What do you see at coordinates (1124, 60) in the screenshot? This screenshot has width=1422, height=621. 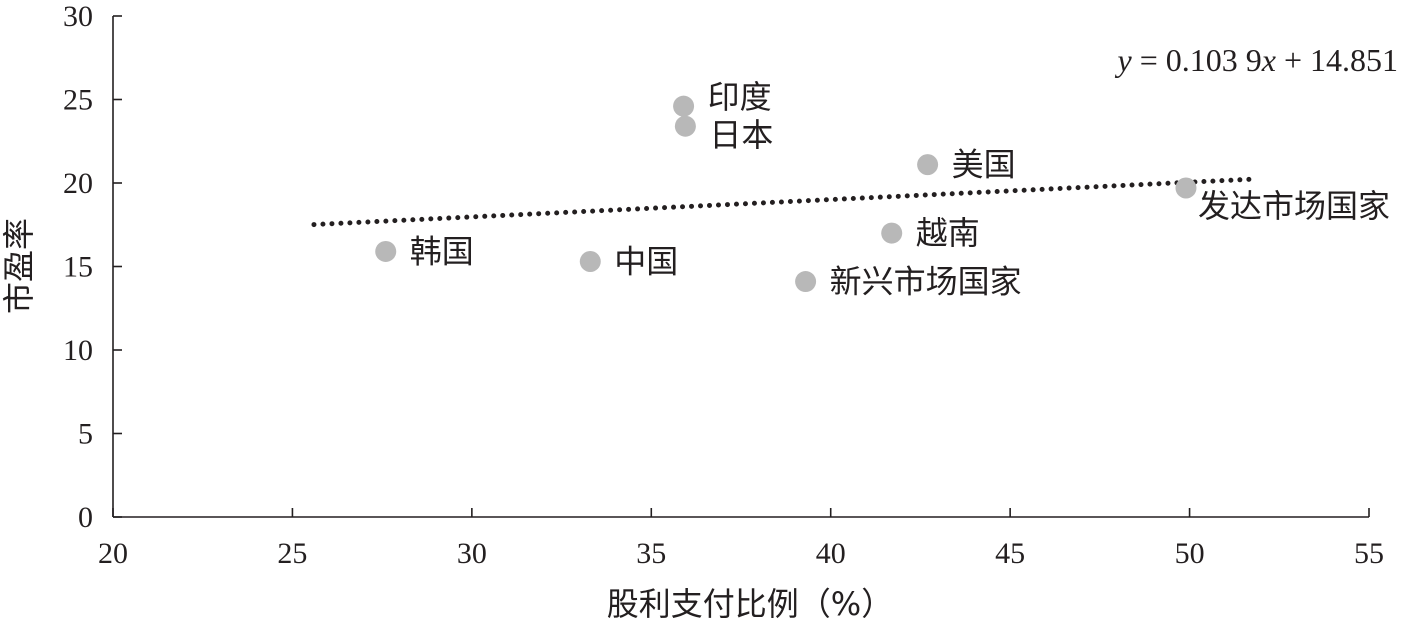 I see `equation-y-var: y` at bounding box center [1124, 60].